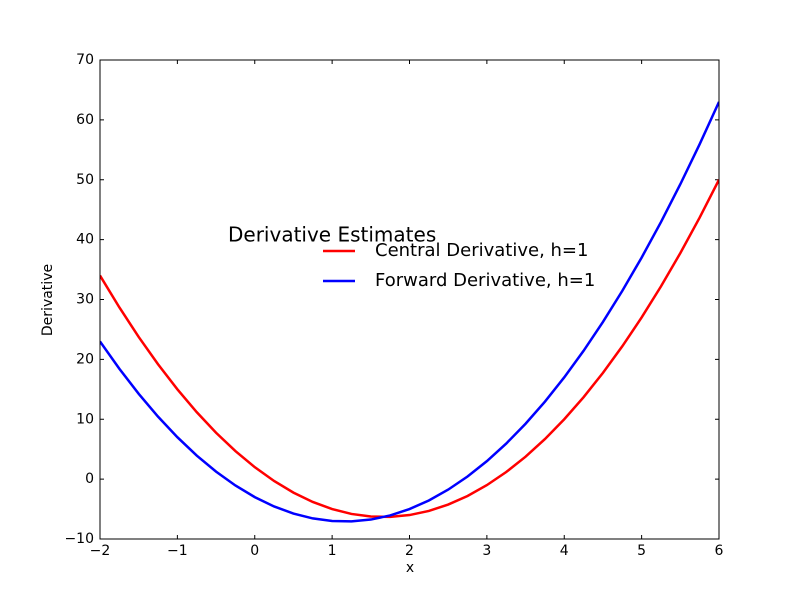  I want to click on legend-label: Central Derivative, h=1, so click(481, 250).